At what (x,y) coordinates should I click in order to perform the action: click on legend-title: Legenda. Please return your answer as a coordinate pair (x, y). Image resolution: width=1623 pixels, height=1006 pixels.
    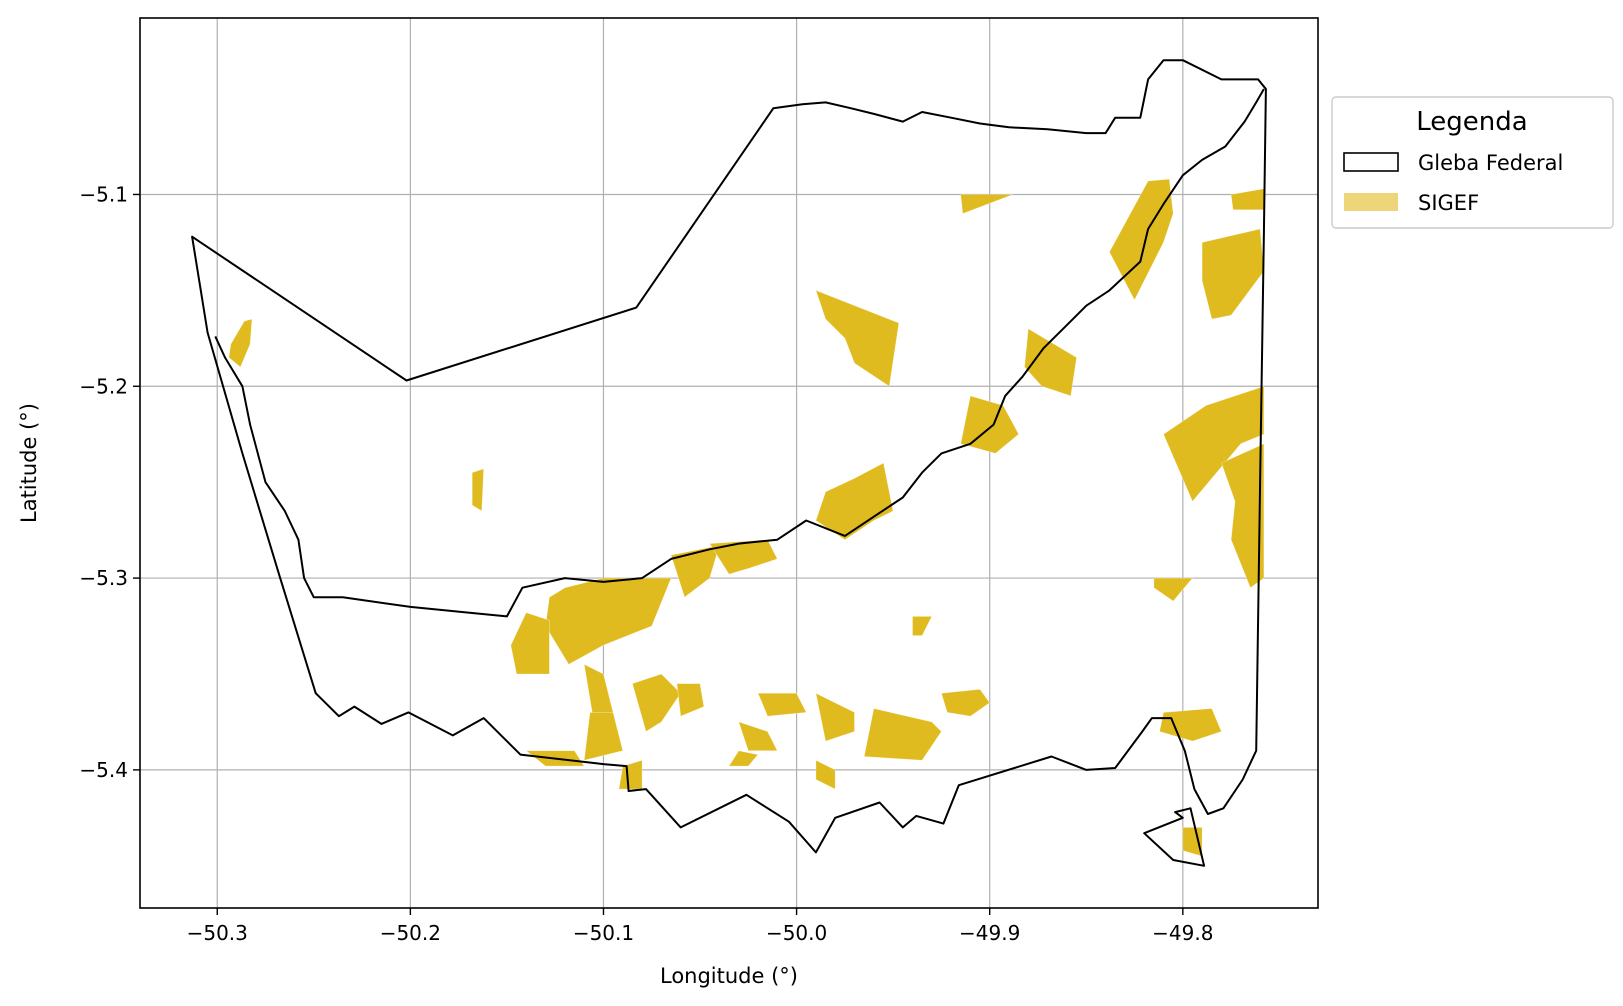
    Looking at the image, I should click on (1471, 122).